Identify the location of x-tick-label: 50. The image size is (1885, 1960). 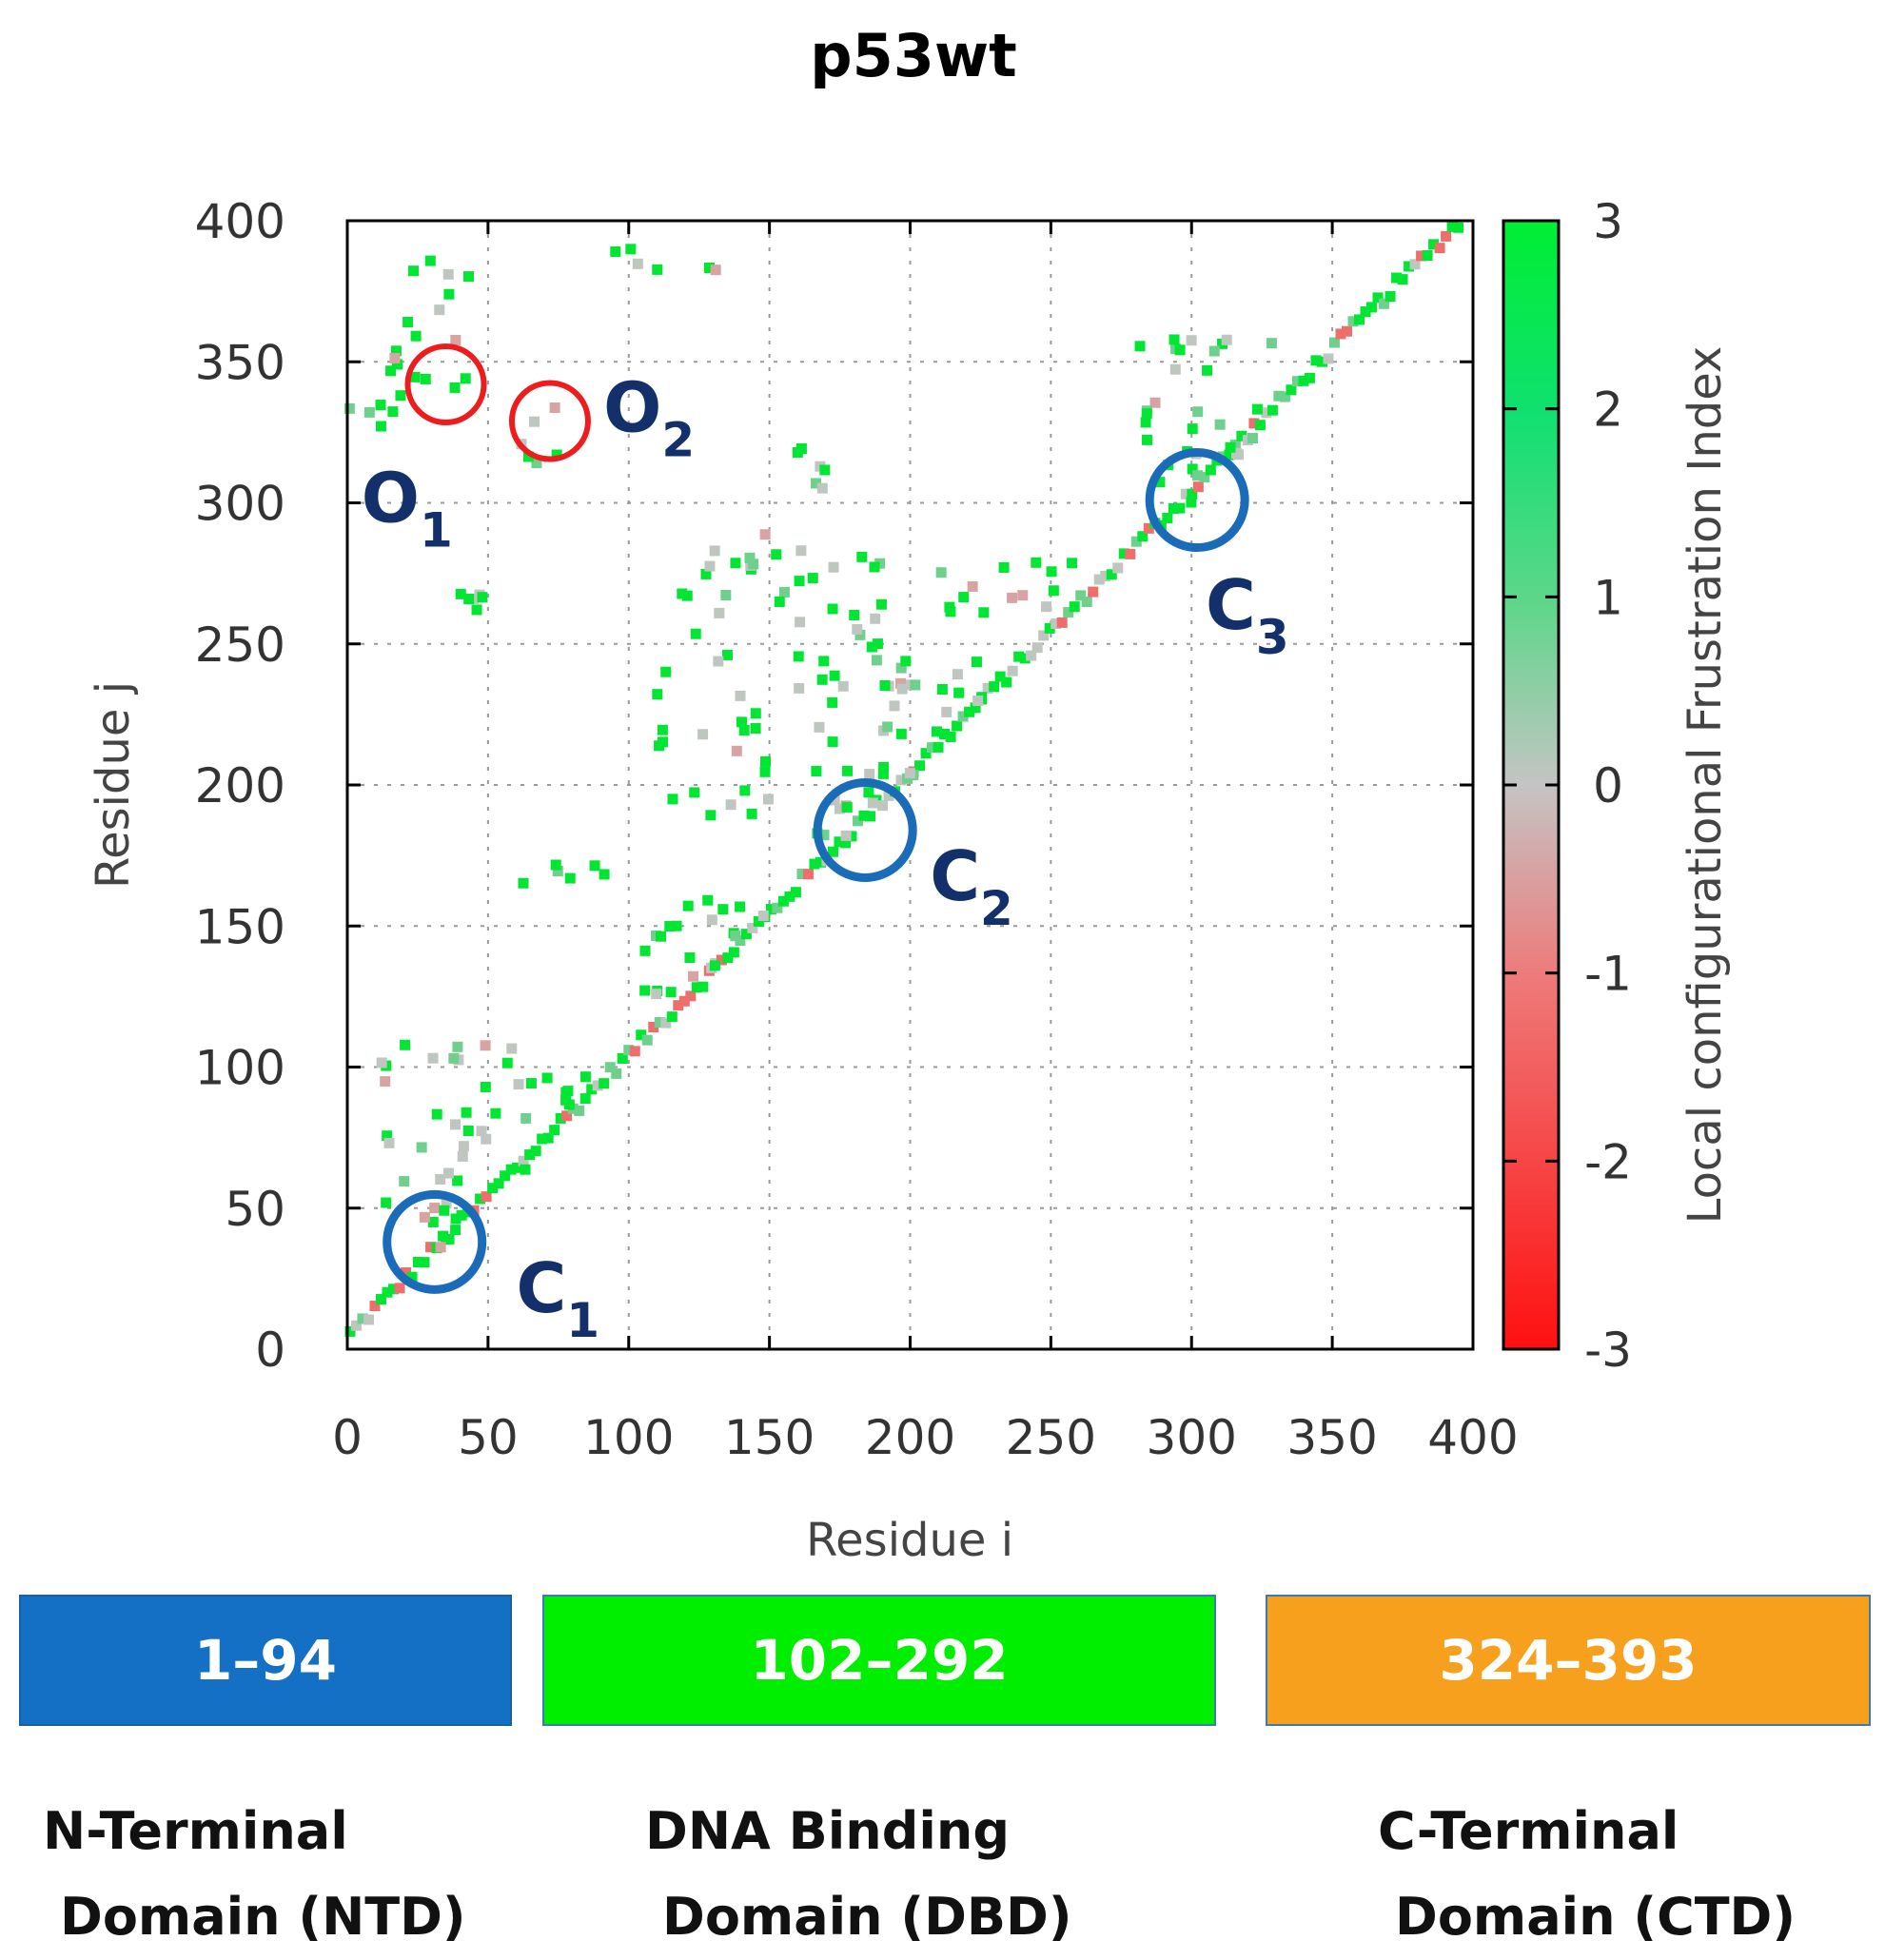
(488, 1437).